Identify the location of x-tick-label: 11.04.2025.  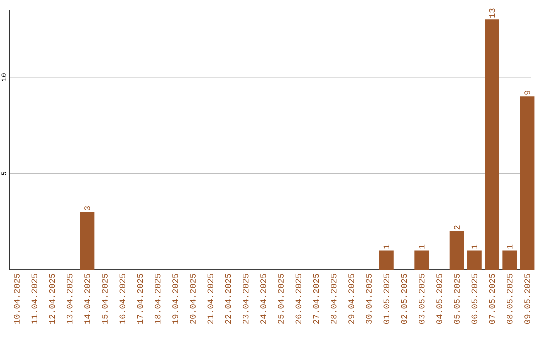
(35, 299).